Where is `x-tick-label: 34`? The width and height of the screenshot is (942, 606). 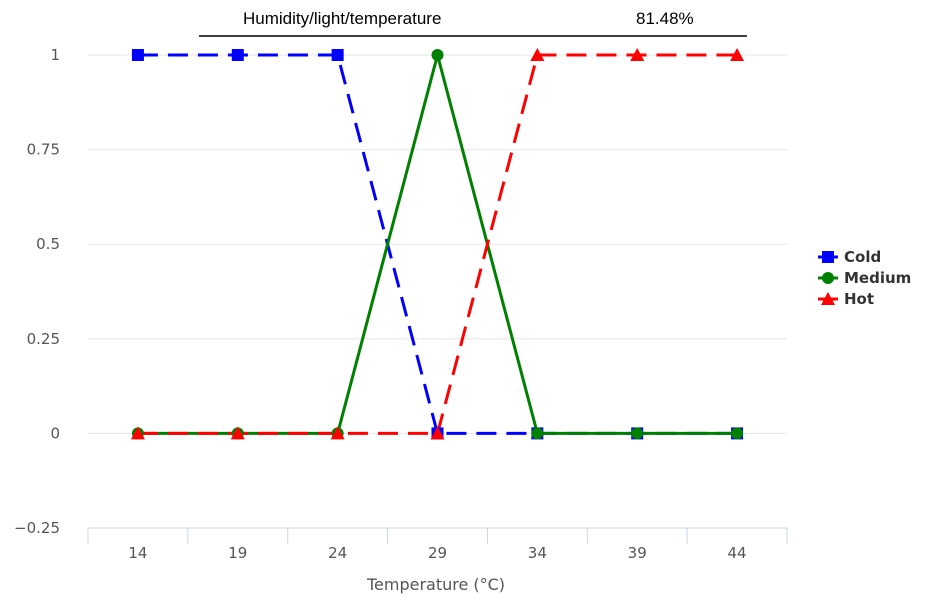 x-tick-label: 34 is located at coordinates (537, 553).